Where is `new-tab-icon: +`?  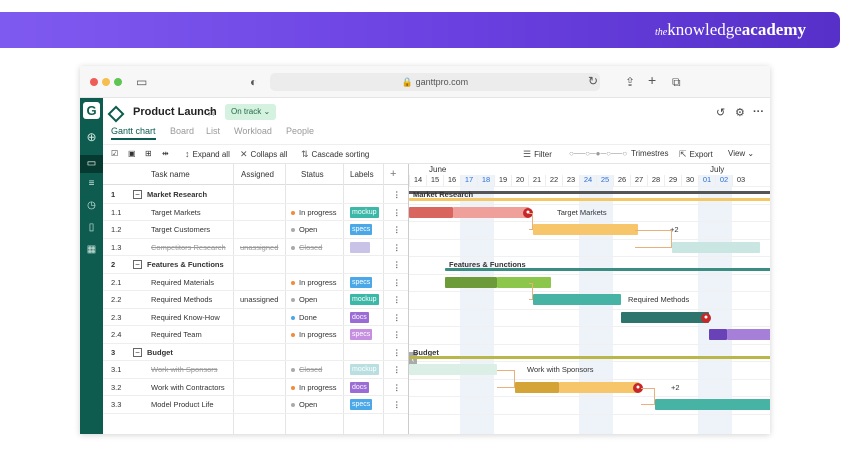 new-tab-icon: + is located at coordinates (652, 80).